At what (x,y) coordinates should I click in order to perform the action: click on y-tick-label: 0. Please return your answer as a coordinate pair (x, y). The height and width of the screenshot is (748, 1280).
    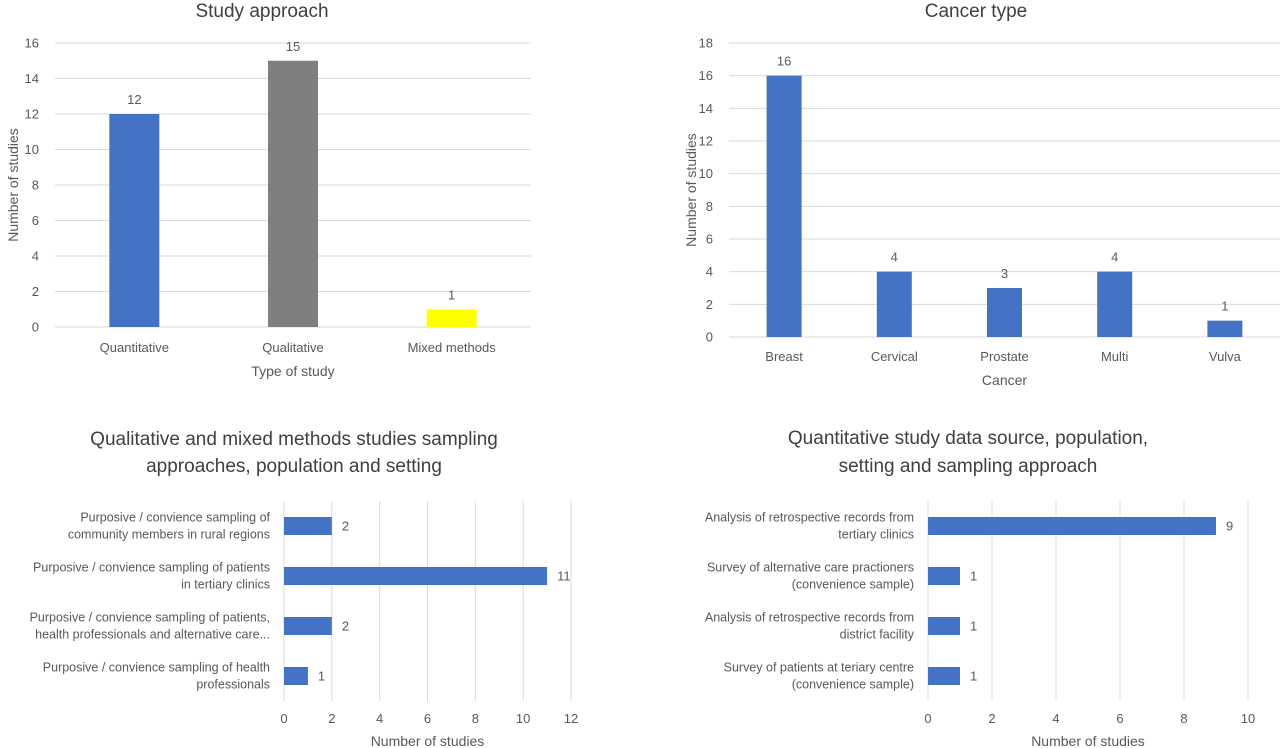
    Looking at the image, I should click on (709, 337).